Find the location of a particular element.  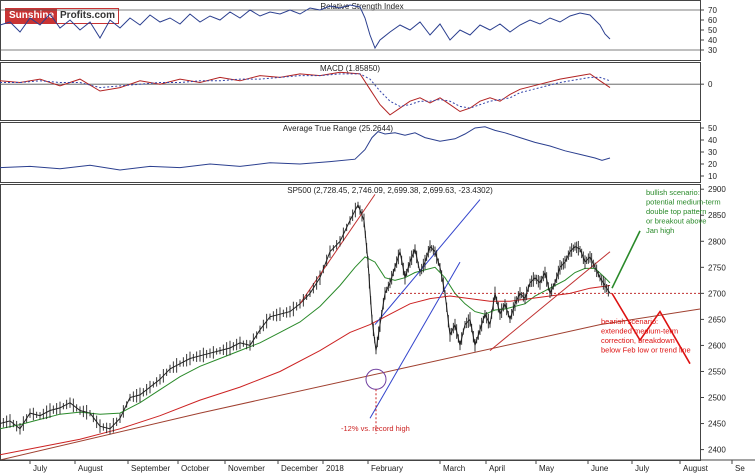

x-tick-label: October is located at coordinates (195, 468).